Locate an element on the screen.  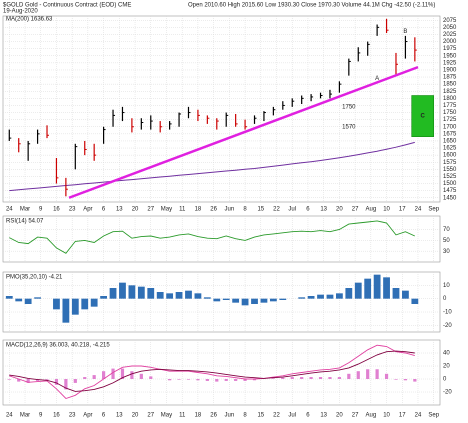
subtitle: 19-Aug-2020 is located at coordinates (20, 12).